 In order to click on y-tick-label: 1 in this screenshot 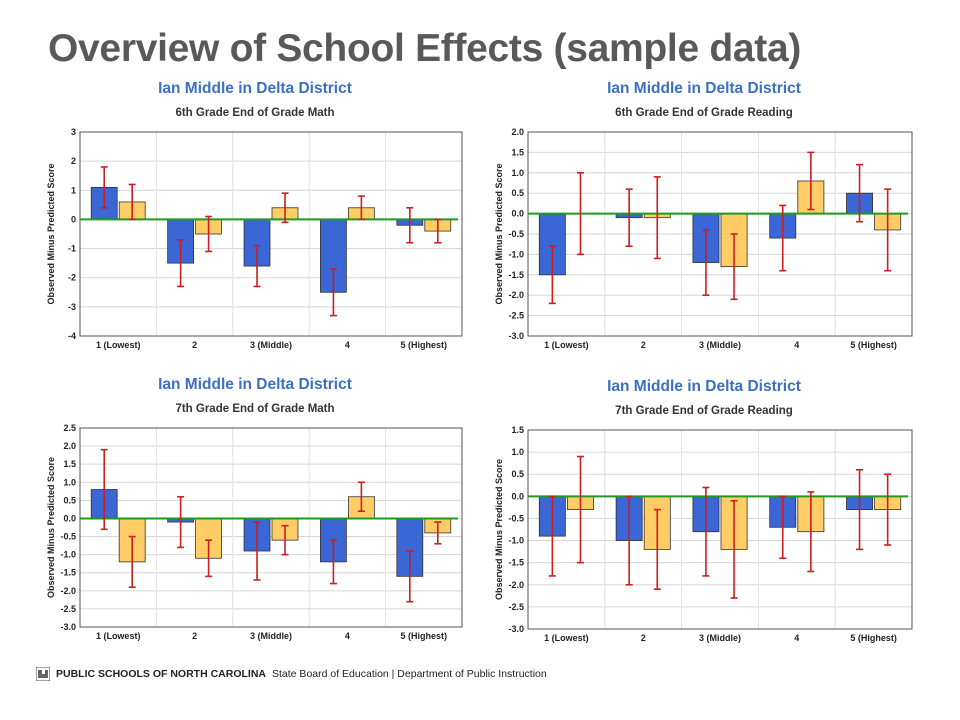, I will do `click(73, 190)`.